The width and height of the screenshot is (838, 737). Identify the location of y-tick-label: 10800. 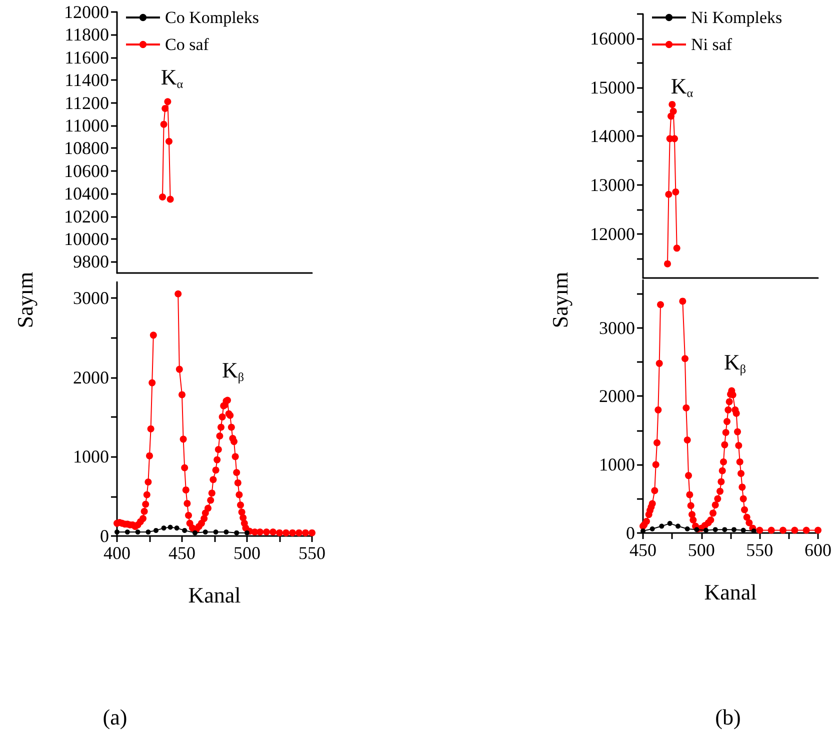
(86, 148).